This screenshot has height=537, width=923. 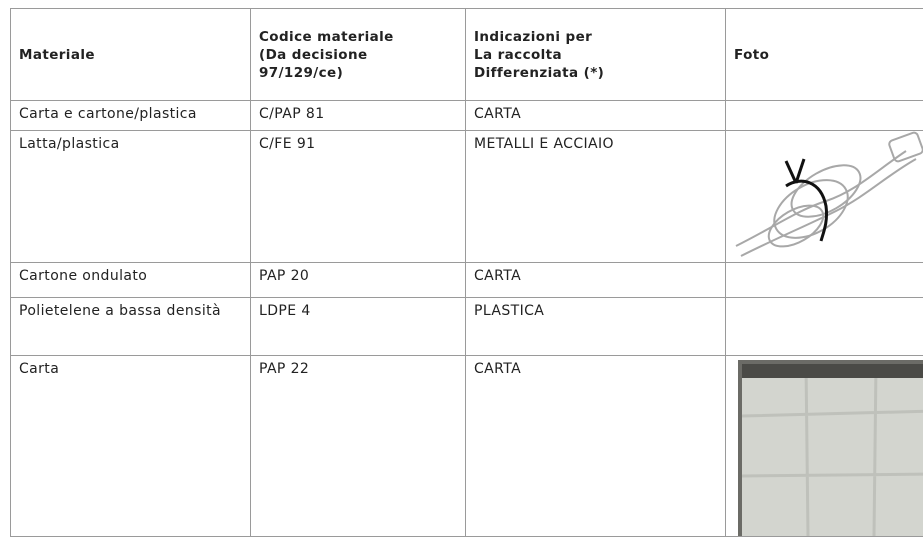 I want to click on cell: METALLI E ACCIAIO, so click(x=596, y=197).